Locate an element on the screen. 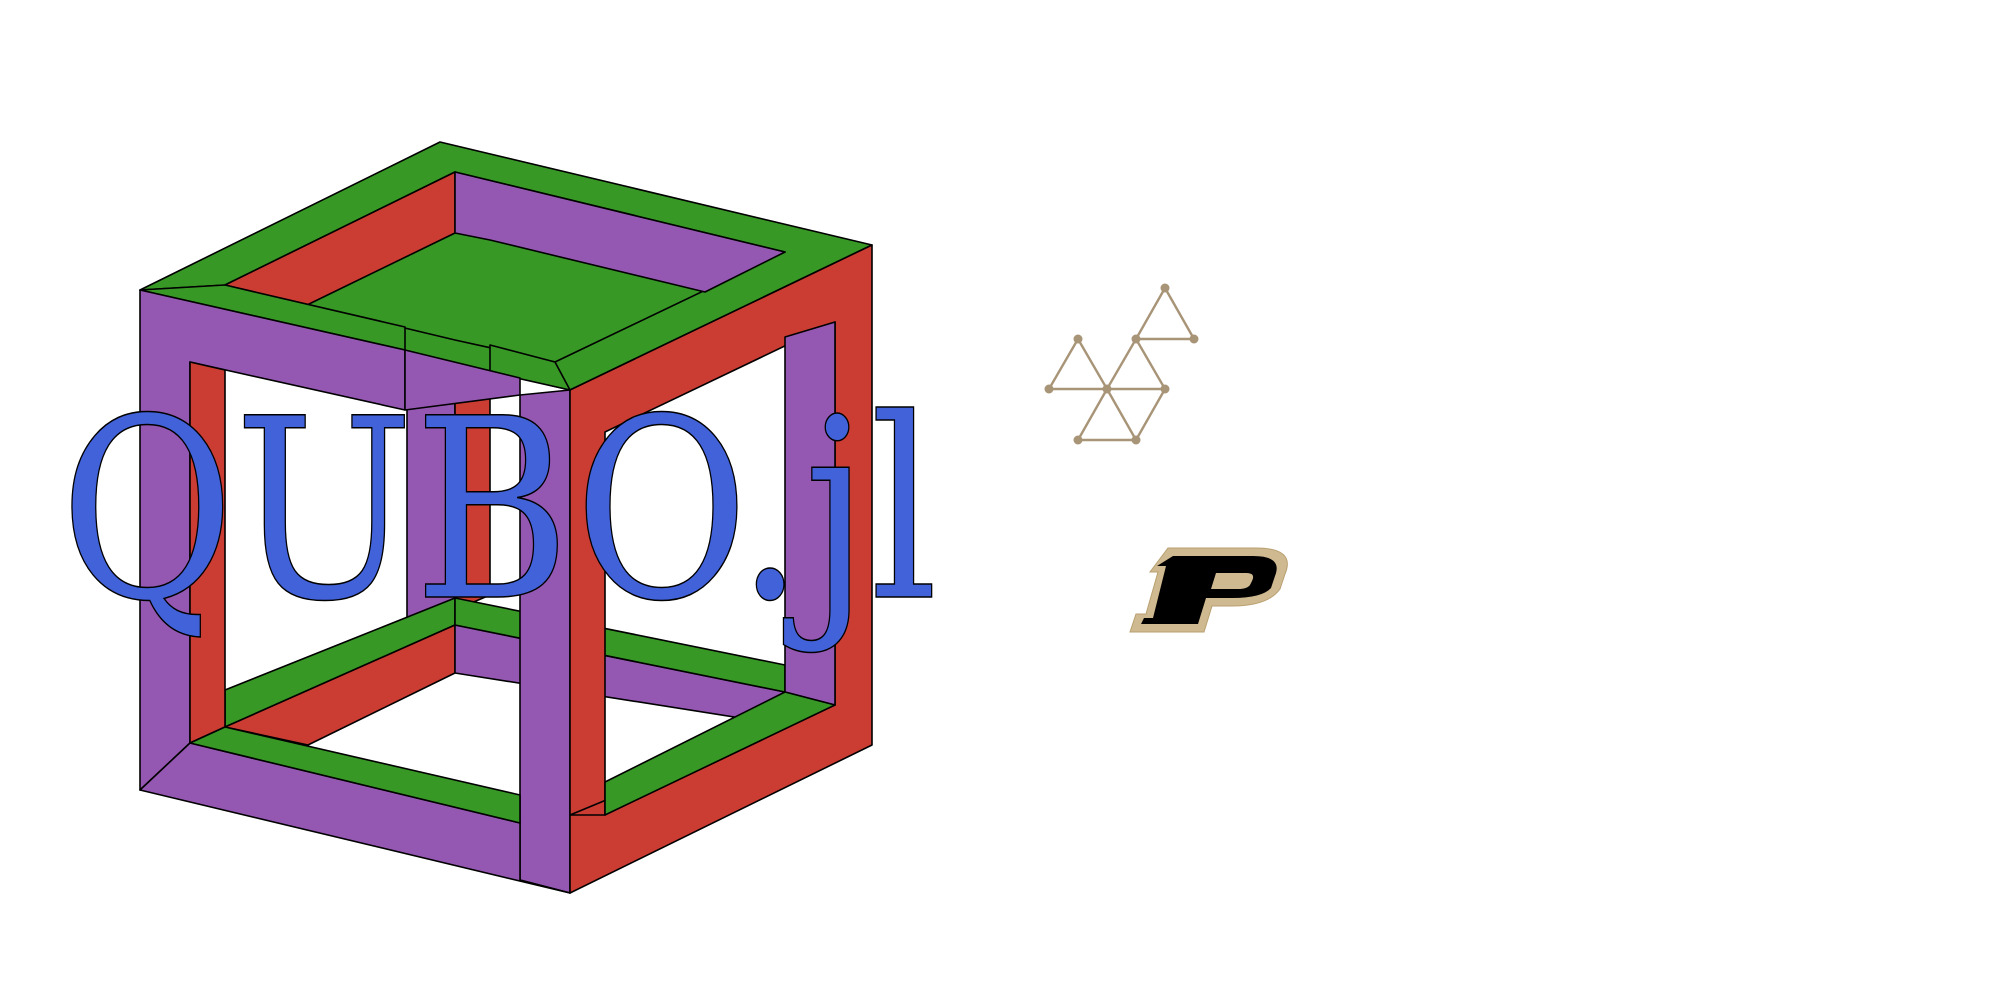  lattice-nodes is located at coordinates (1121, 364).